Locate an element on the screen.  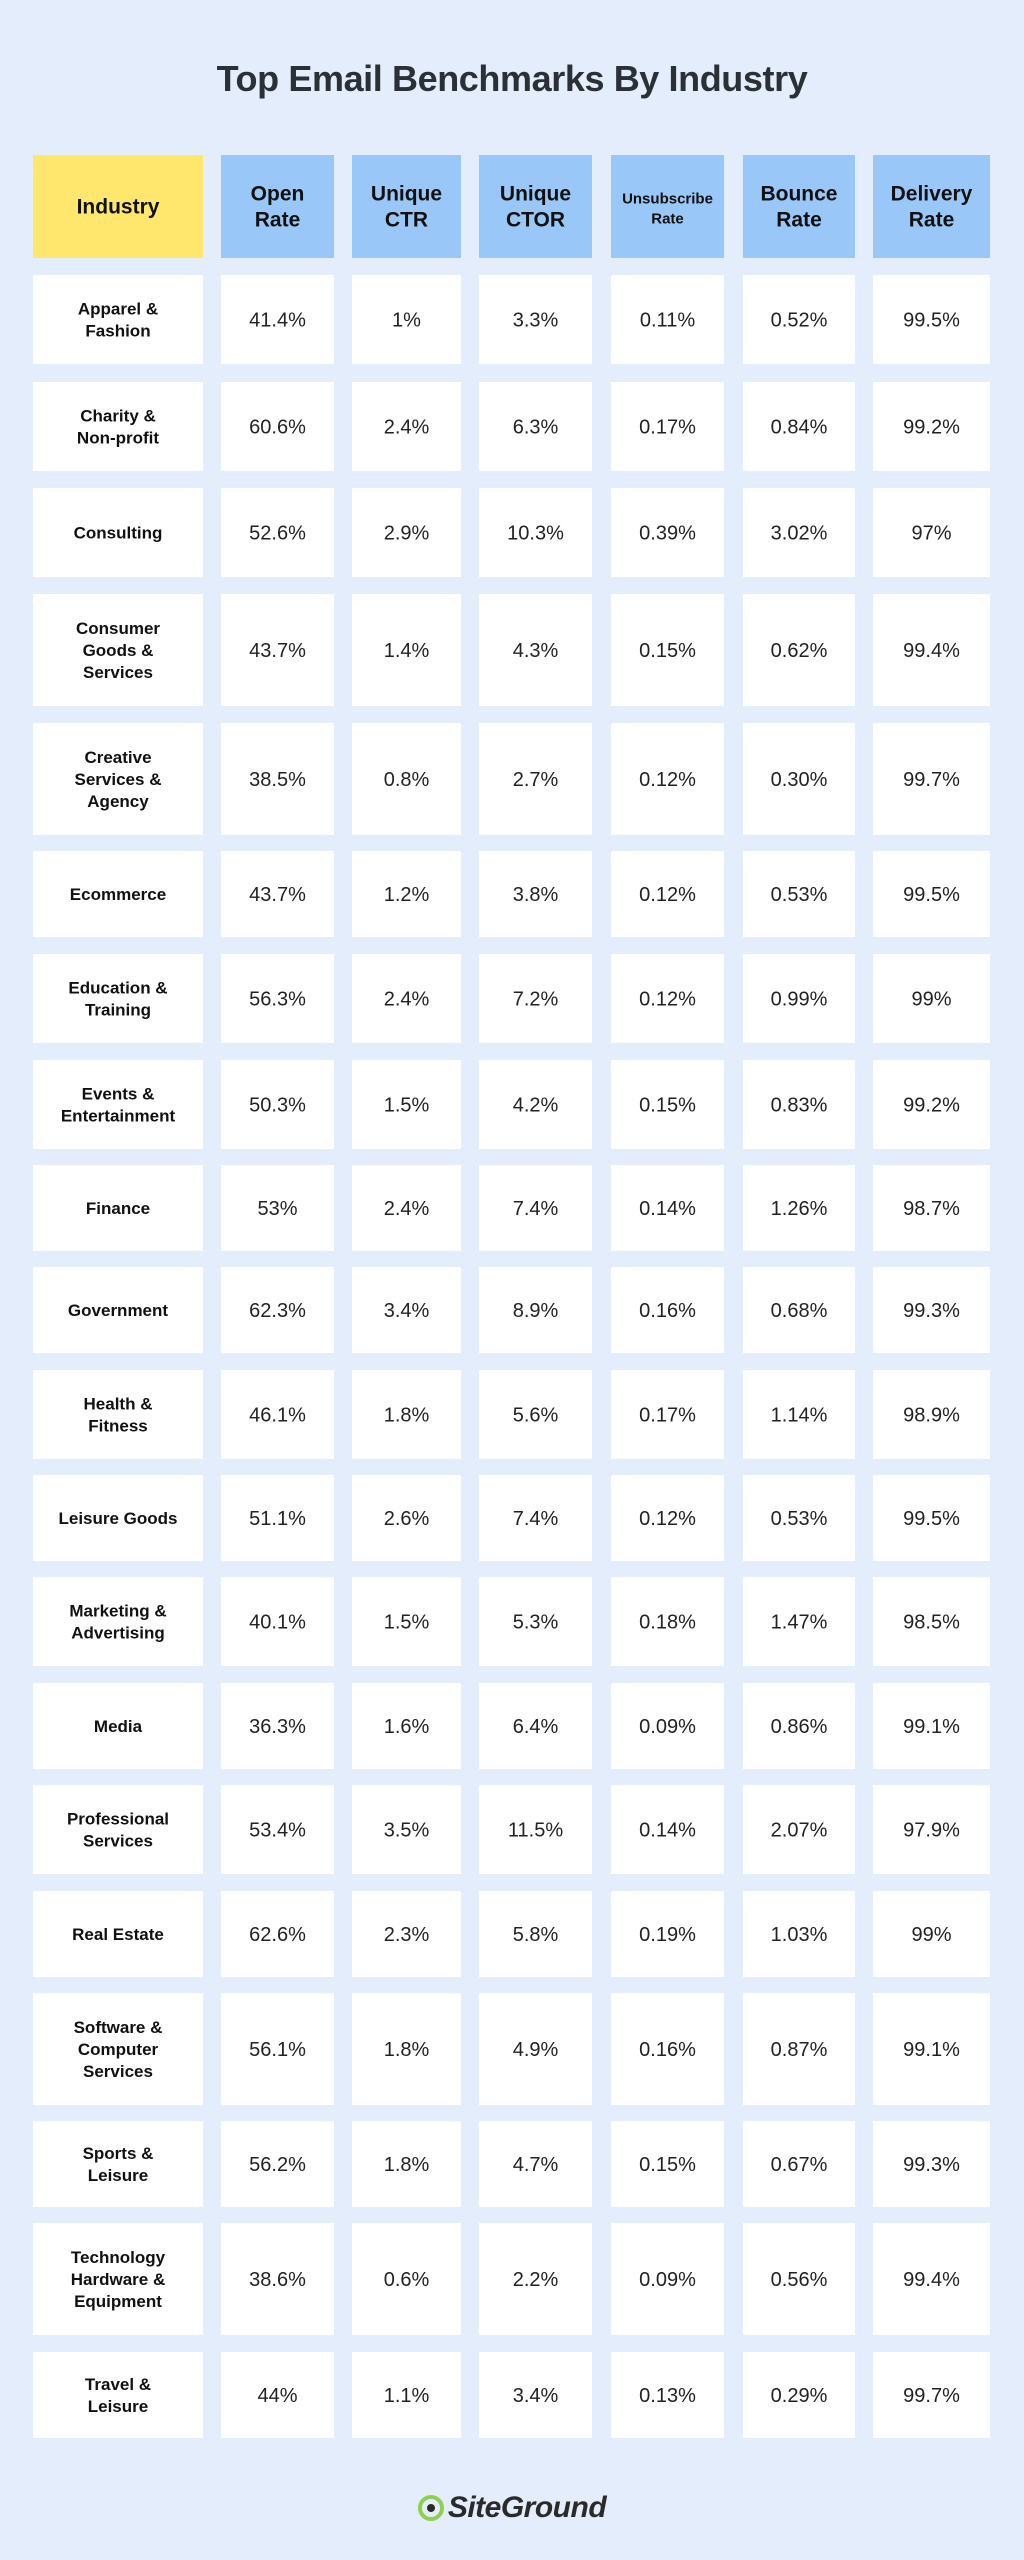
industry-label: Ecommerce is located at coordinates (118, 894).